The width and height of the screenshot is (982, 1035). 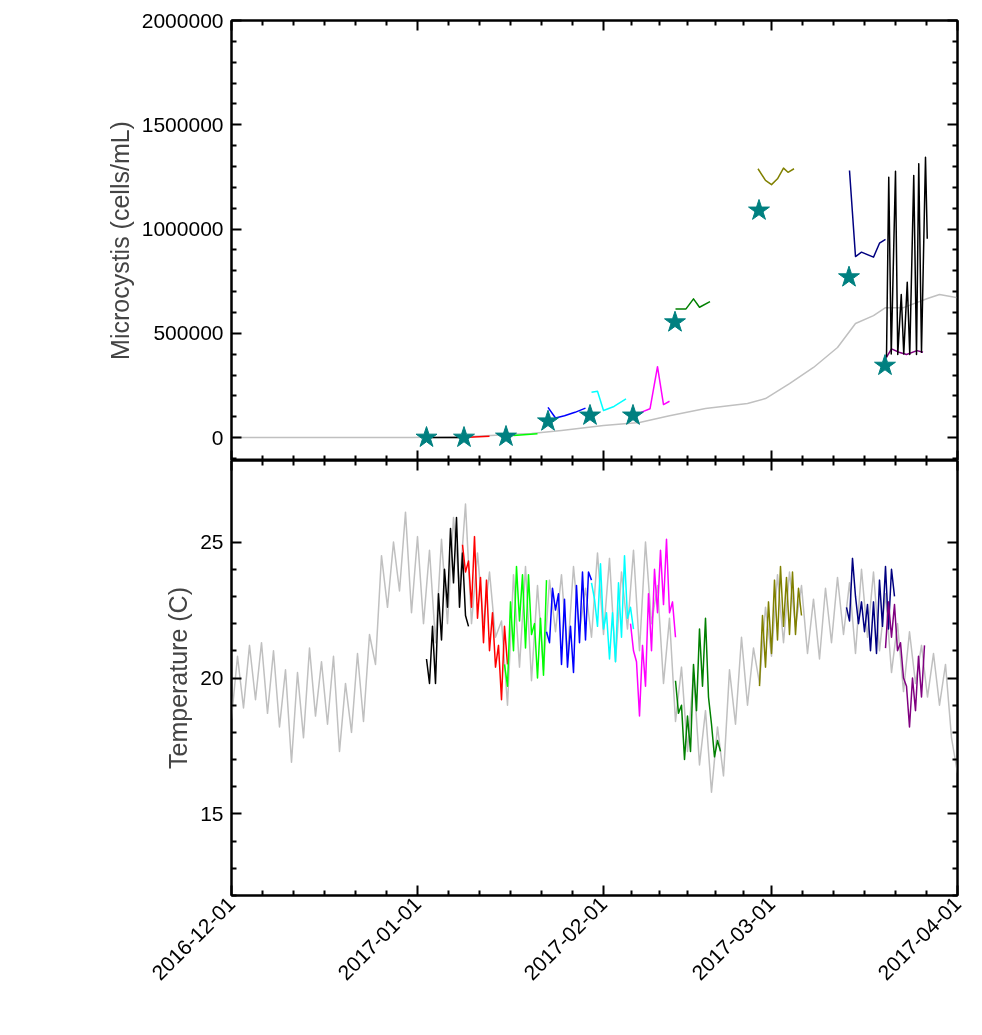 I want to click on y-tick-label: 2000000, so click(x=182, y=20).